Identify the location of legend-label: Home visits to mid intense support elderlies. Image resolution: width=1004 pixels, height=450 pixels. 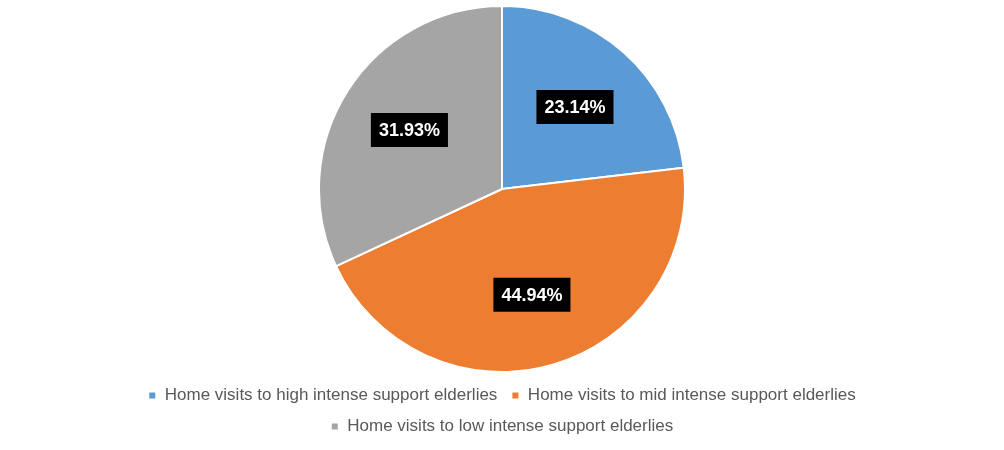
(691, 395).